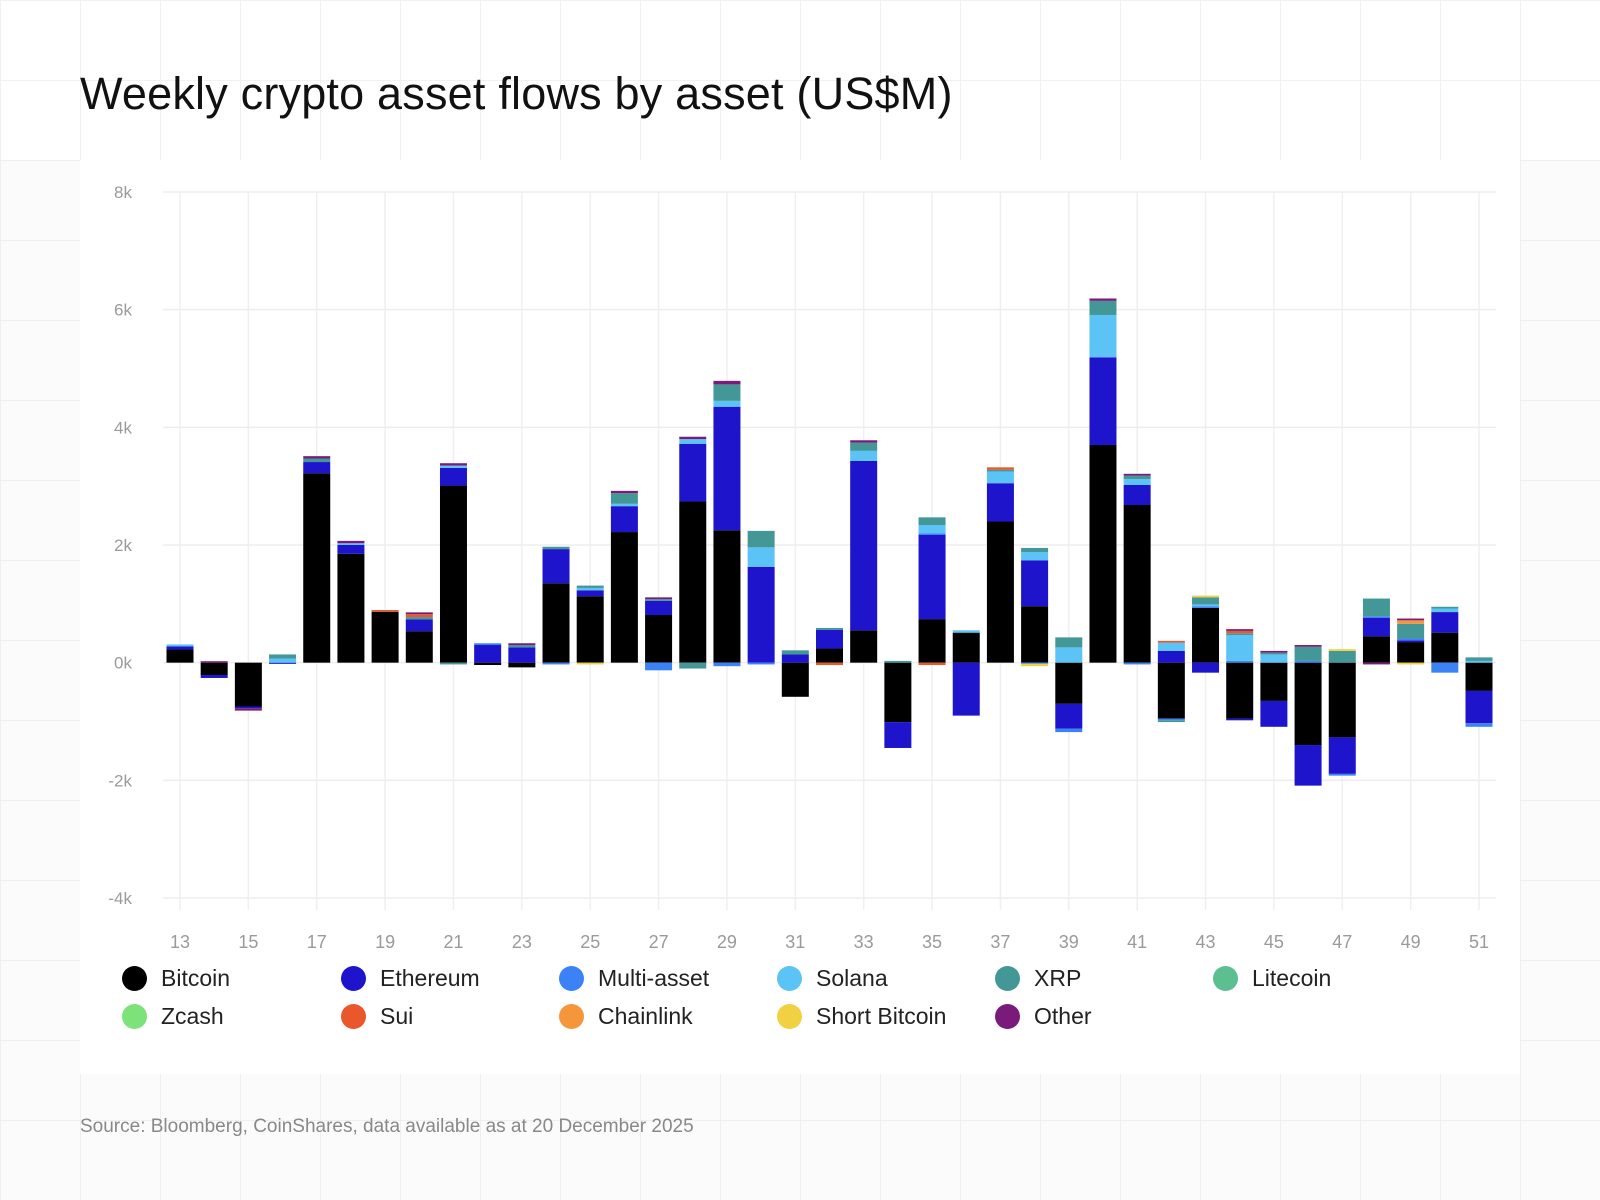  Describe the element at coordinates (1069, 942) in the screenshot. I see `x-tick-label: 39` at that location.